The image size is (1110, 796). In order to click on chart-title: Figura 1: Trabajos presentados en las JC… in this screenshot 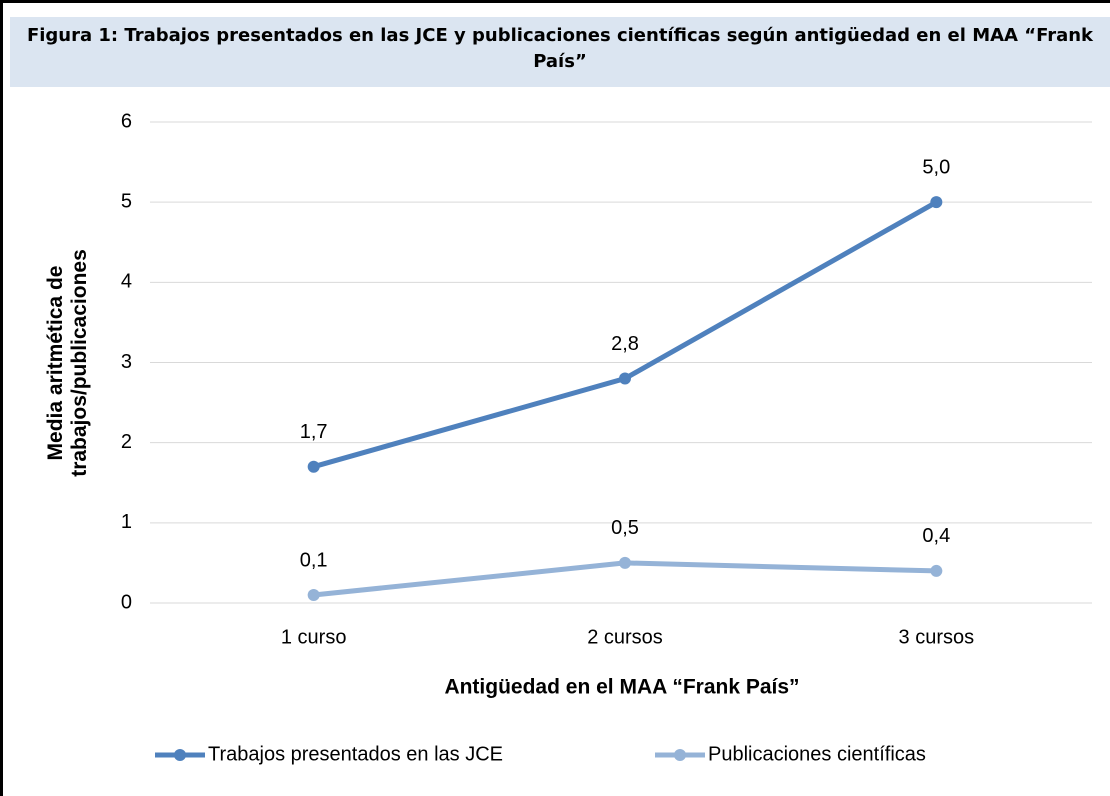, I will do `click(560, 52)`.